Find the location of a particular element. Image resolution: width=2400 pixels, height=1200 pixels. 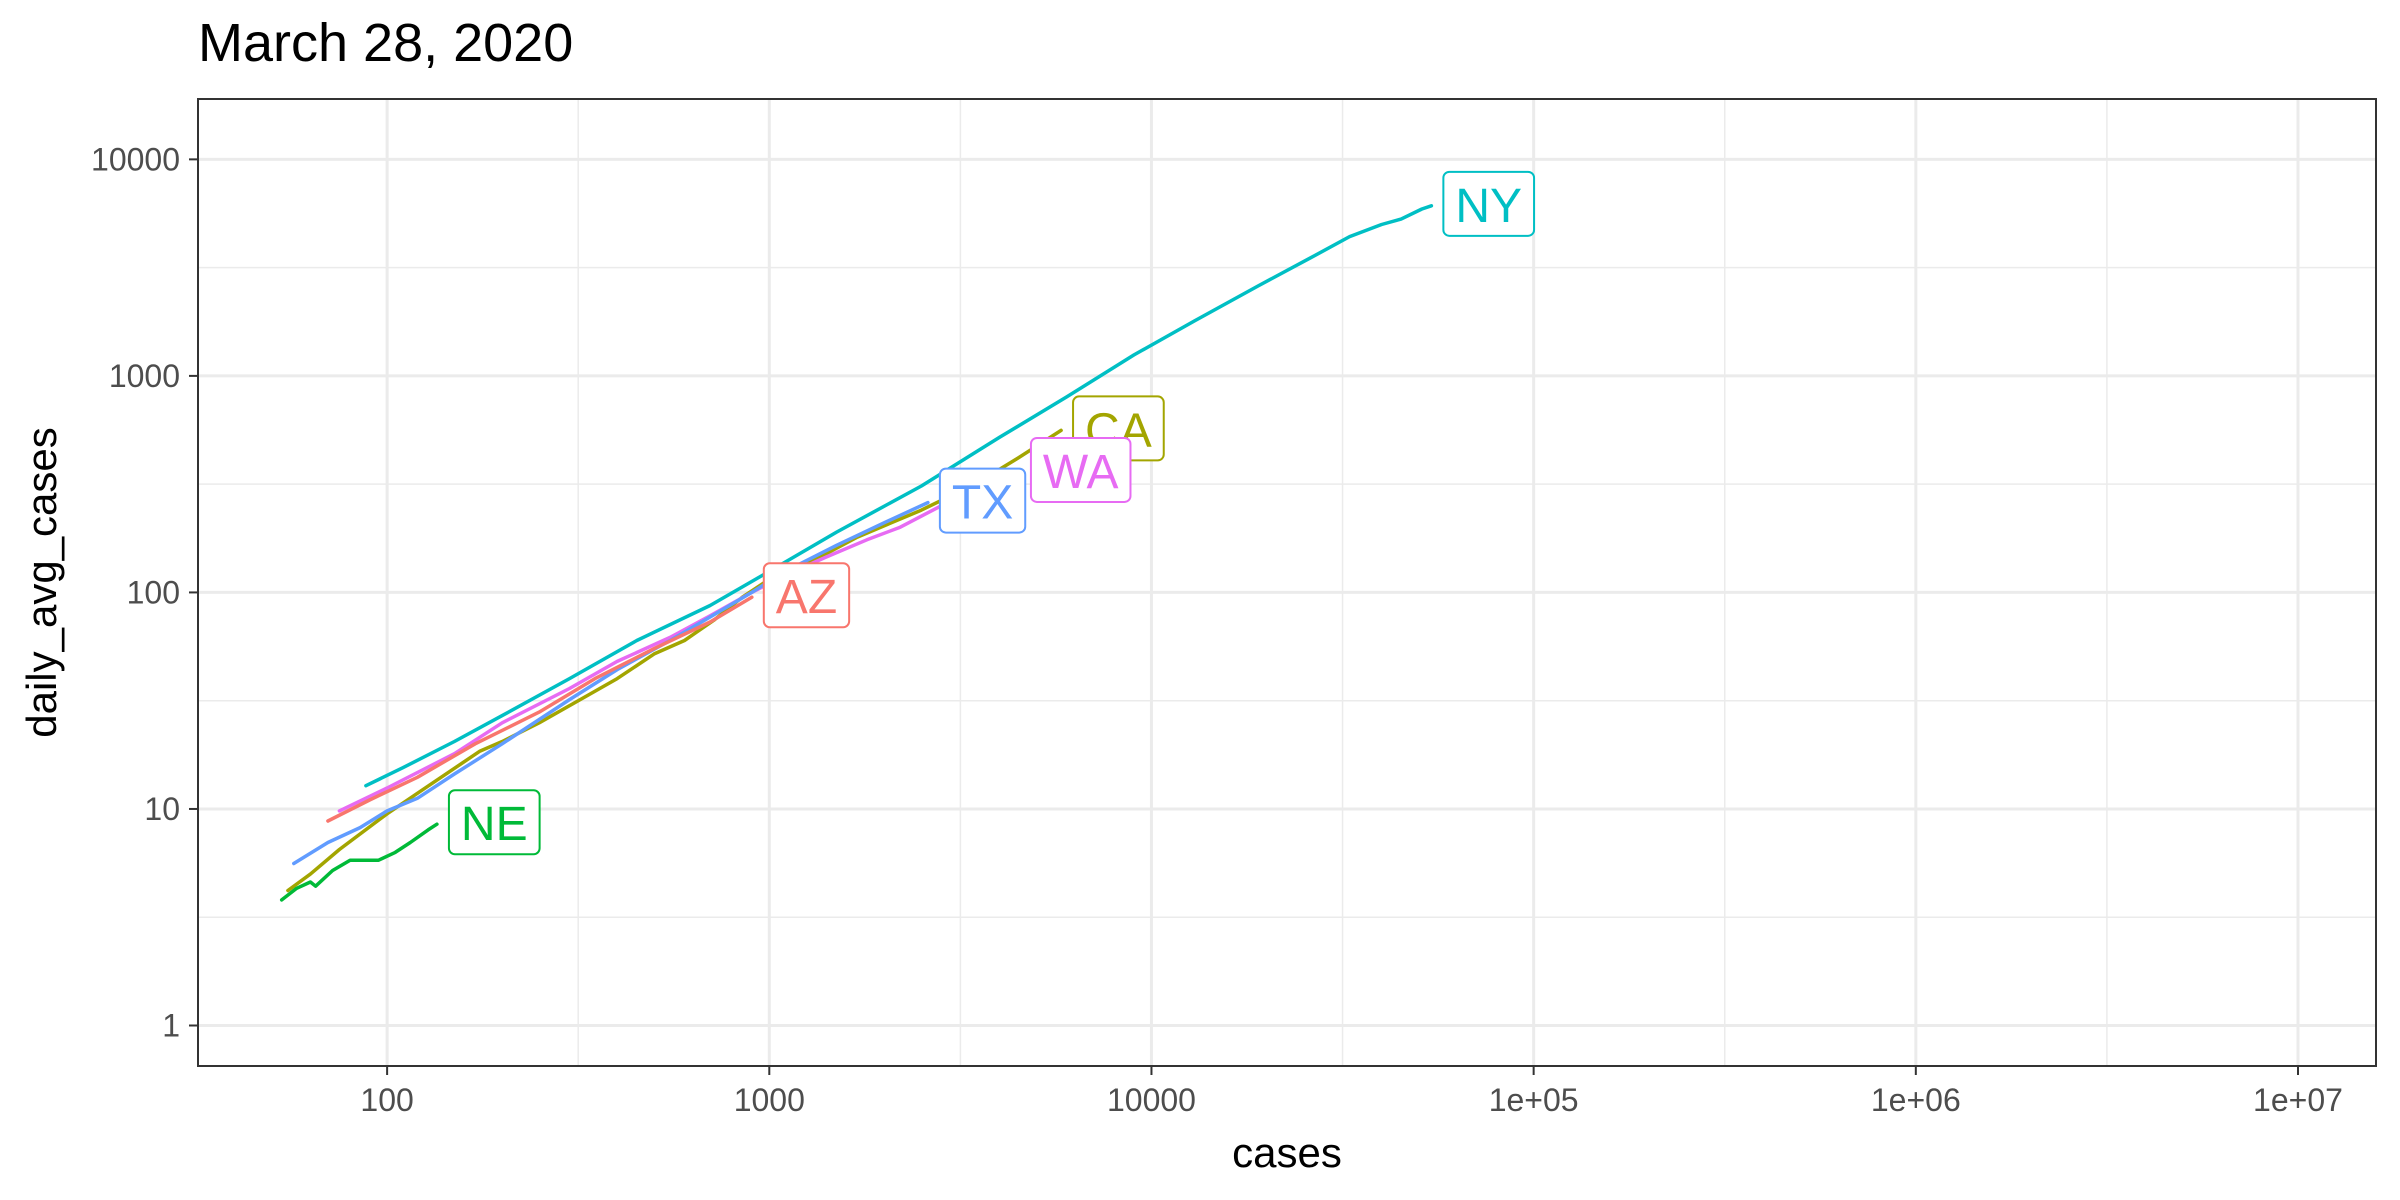

y-tick-label: 1 is located at coordinates (171, 1025).